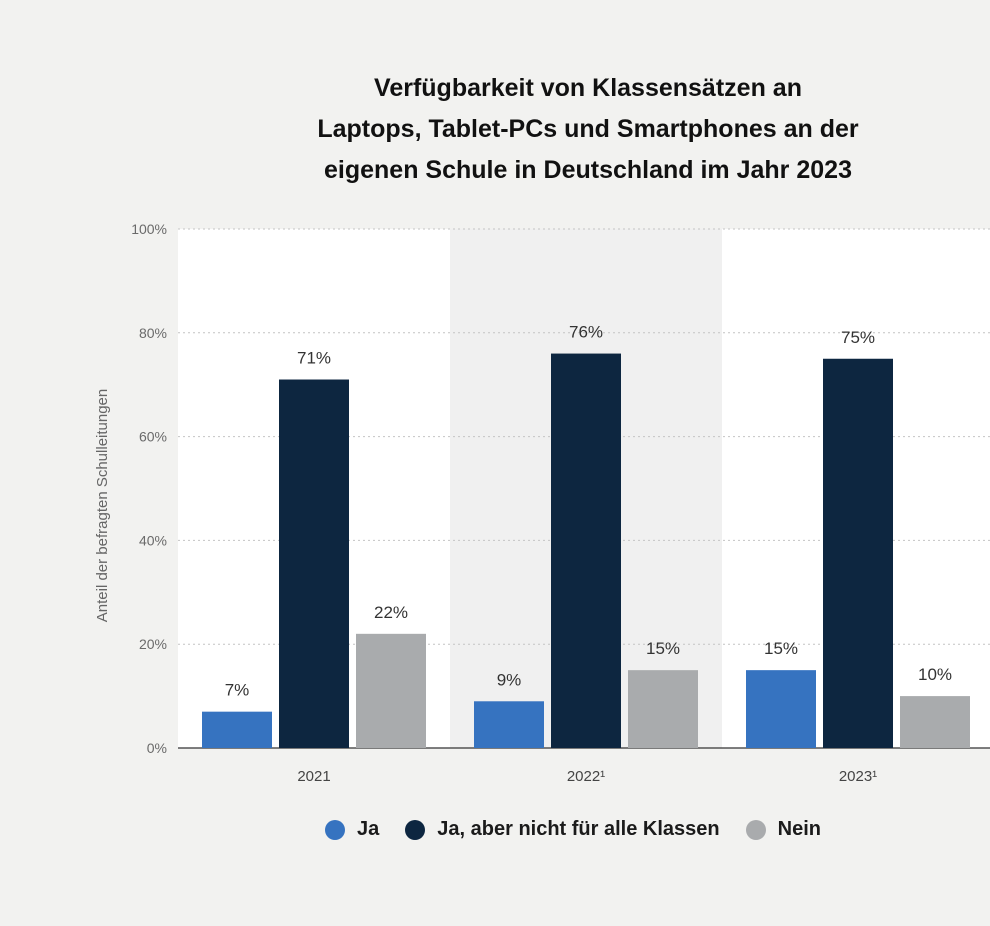 The height and width of the screenshot is (926, 990). I want to click on chart-title-line-1: Verfügbarkeit von Klassensätzen an, so click(588, 88).